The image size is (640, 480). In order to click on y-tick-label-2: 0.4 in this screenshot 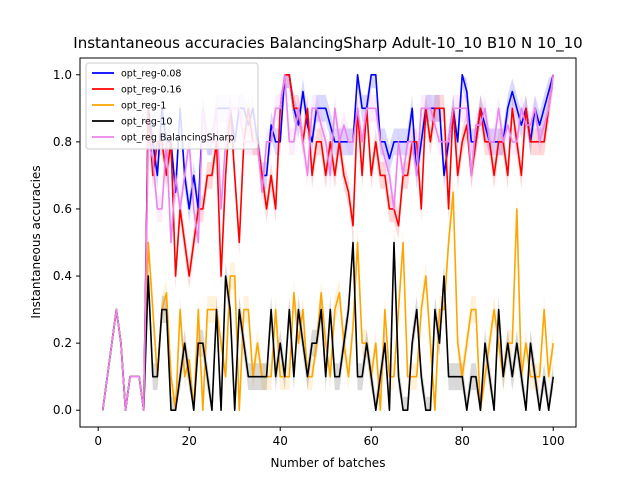, I will do `click(62, 276)`.